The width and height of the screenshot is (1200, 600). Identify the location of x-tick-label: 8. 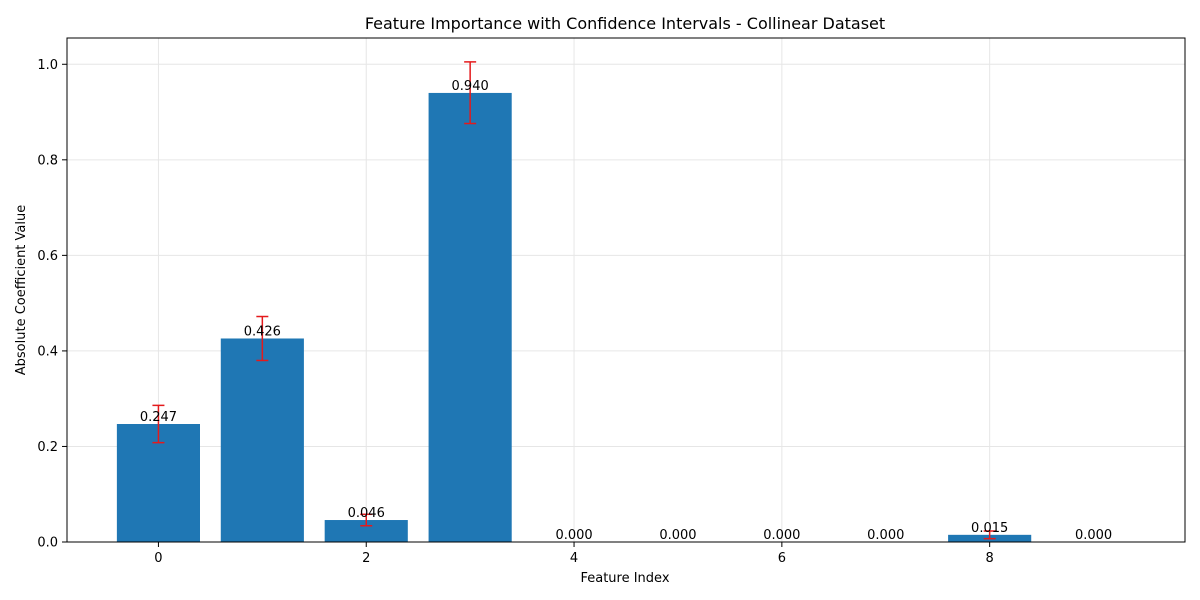
(990, 558).